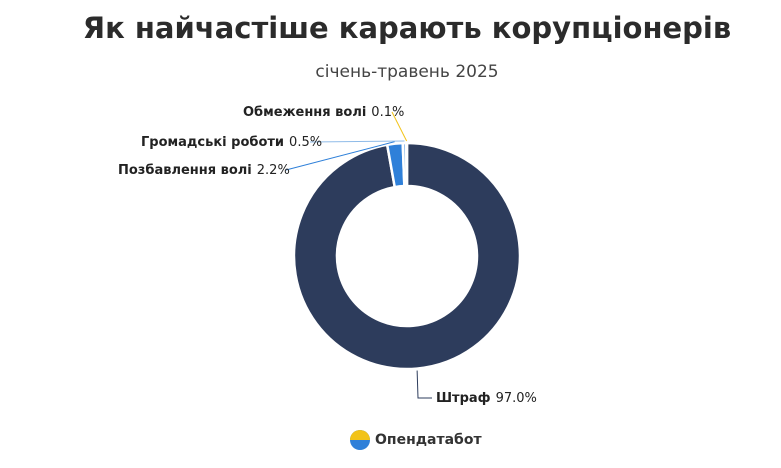 Image resolution: width=781 pixels, height=468 pixels. I want to click on data-label: Штраф 97.0%, so click(486, 398).